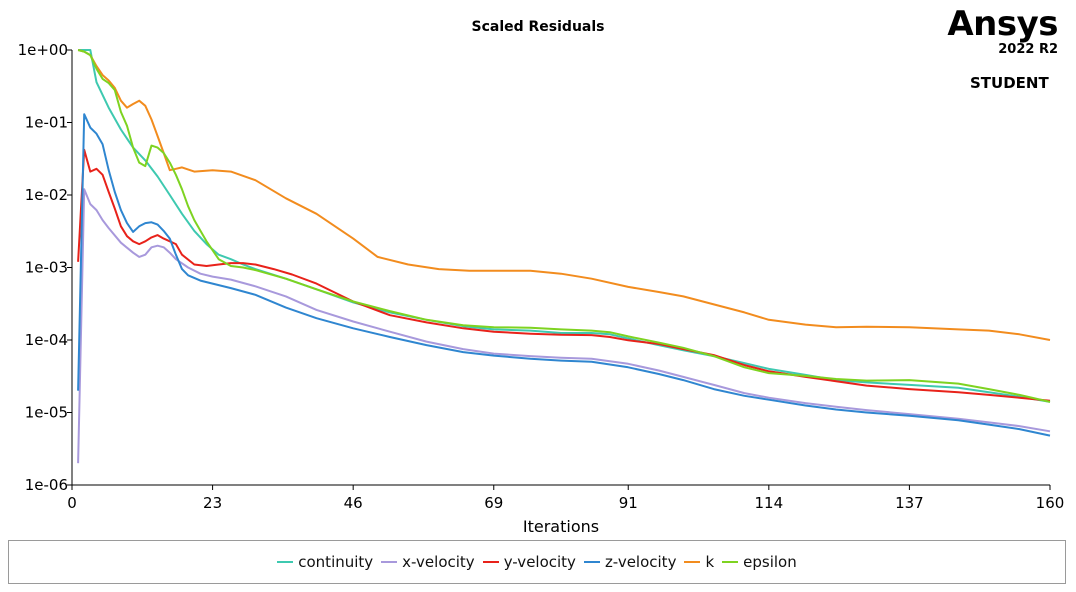 Image resolution: width=1076 pixels, height=592 pixels. I want to click on x-ticks: 0 23 46 69 91 114 137 160, so click(565, 498).